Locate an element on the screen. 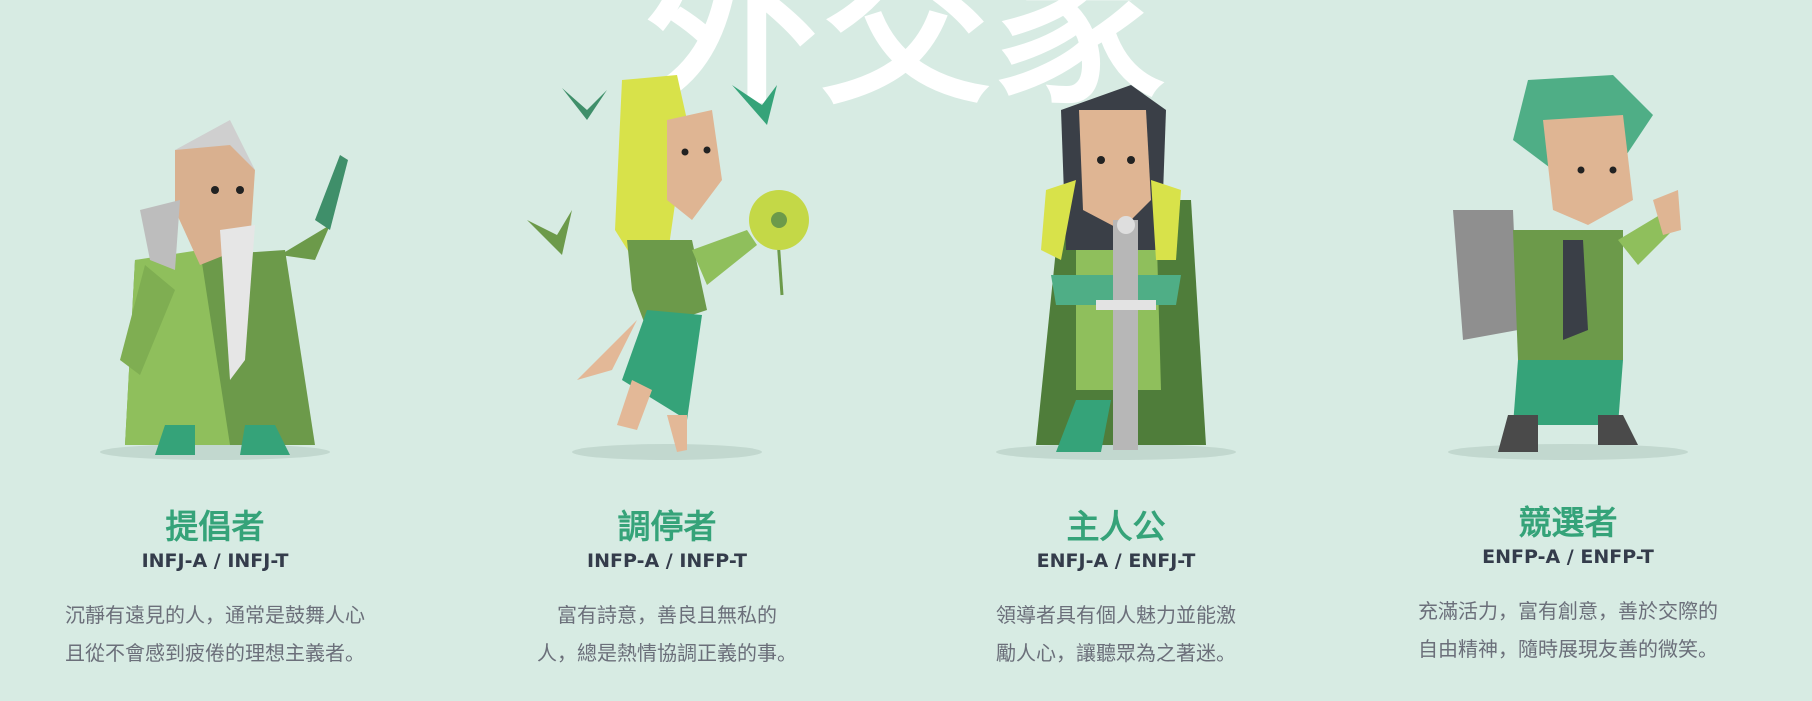 This screenshot has width=1812, height=701. desc-line: 沉靜有遠見的人，通常是鼓舞人心 is located at coordinates (215, 615).